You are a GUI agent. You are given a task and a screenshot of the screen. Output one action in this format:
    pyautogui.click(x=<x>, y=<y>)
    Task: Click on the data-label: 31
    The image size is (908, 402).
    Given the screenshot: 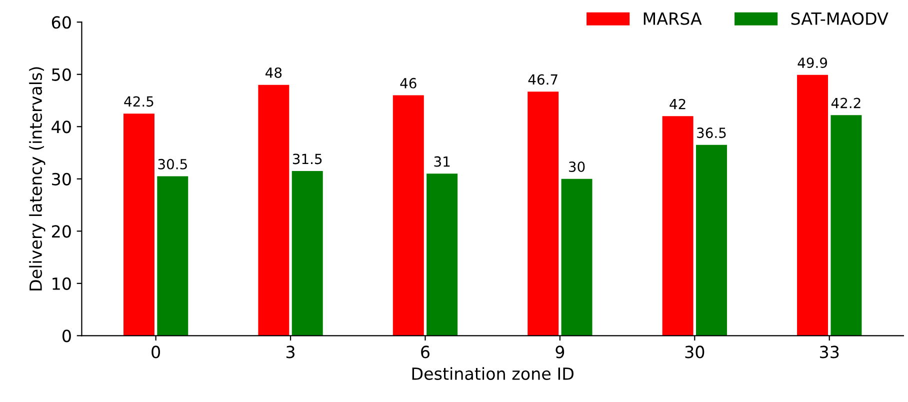 What is the action you would take?
    pyautogui.click(x=442, y=161)
    